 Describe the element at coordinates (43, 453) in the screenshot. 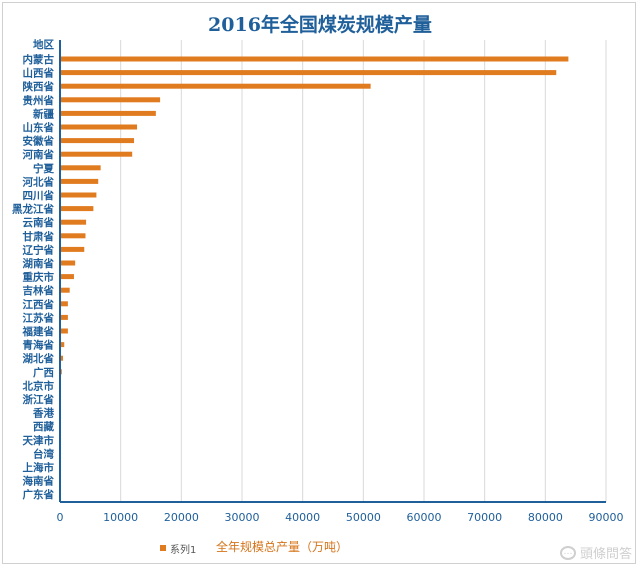

I see `category-label: 台湾` at that location.